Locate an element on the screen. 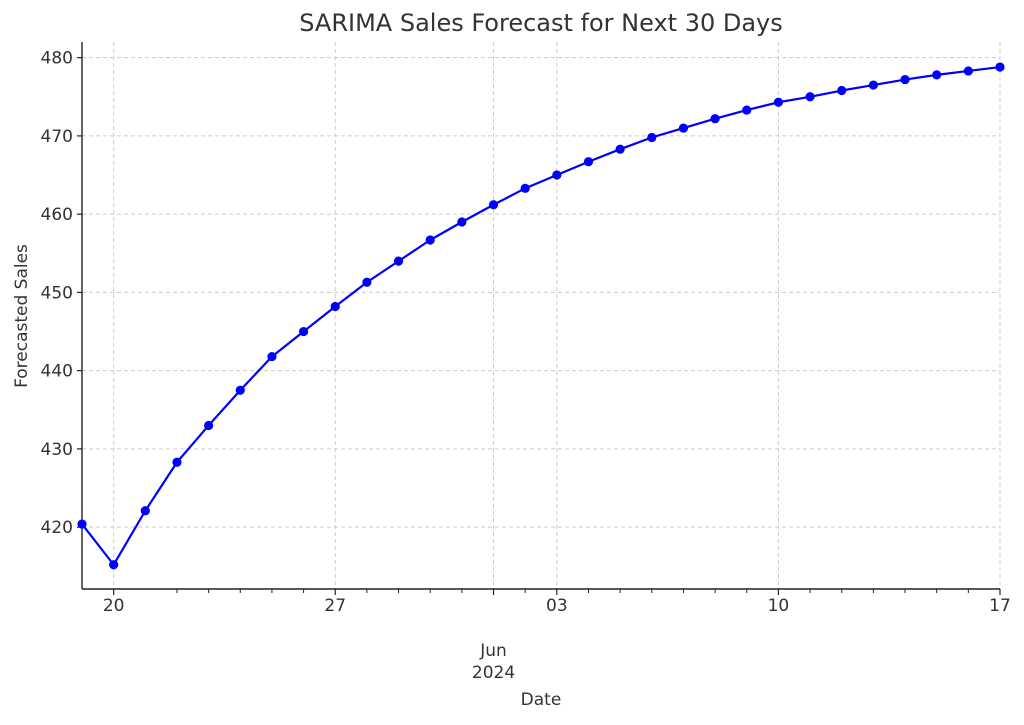  y-tick-label: 460 is located at coordinates (57, 215).